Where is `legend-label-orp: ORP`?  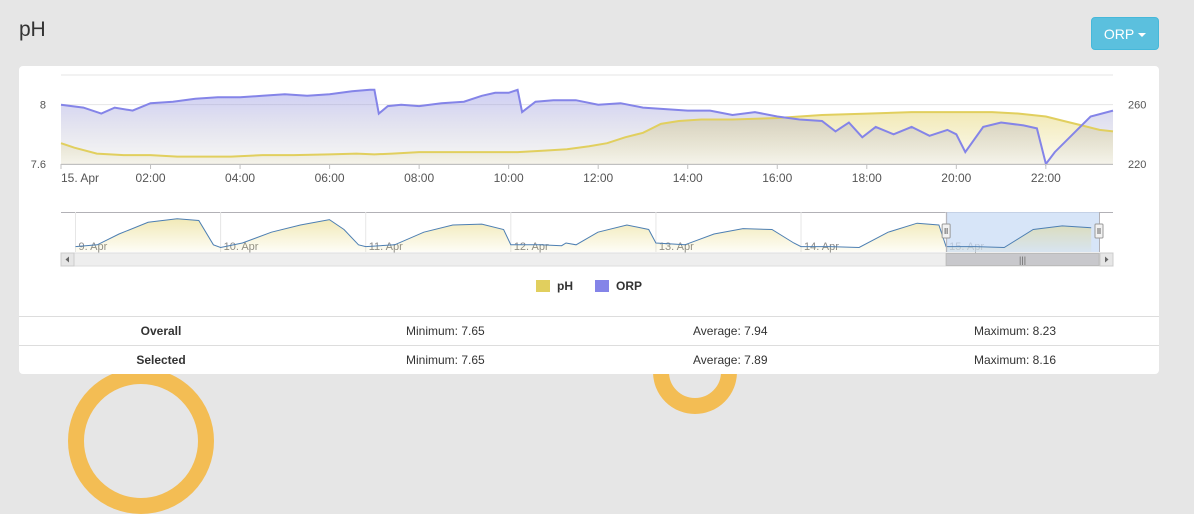
legend-label-orp: ORP is located at coordinates (628, 286).